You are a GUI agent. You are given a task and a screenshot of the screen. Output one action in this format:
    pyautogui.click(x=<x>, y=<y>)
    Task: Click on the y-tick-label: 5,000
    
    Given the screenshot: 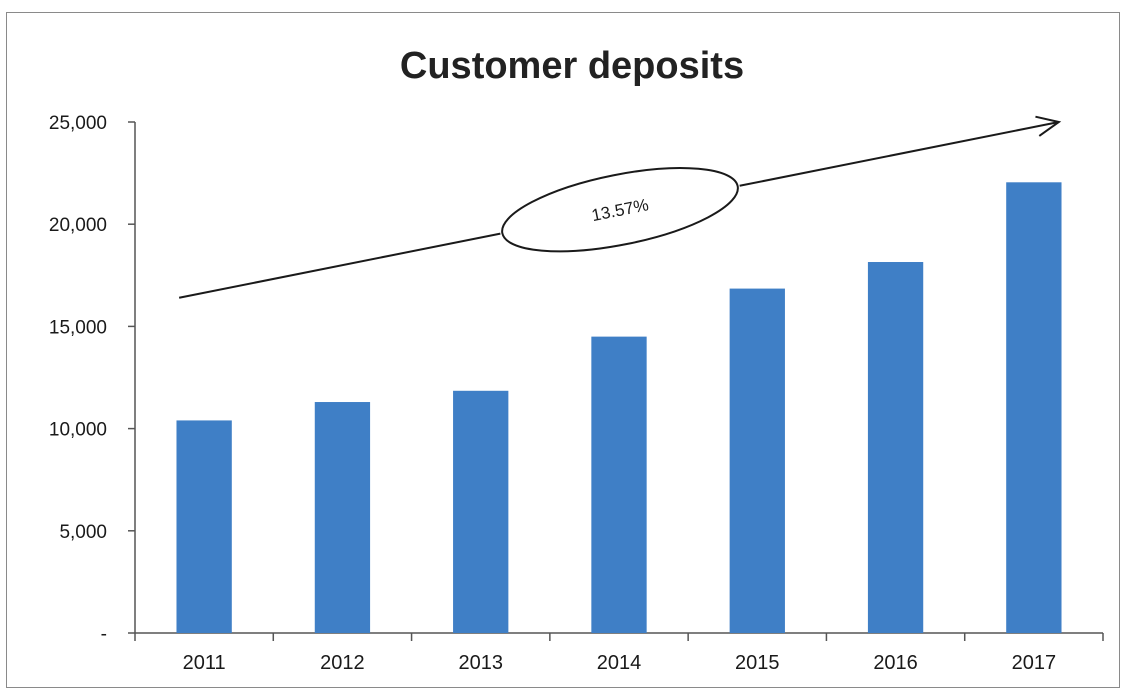 What is the action you would take?
    pyautogui.click(x=83, y=532)
    